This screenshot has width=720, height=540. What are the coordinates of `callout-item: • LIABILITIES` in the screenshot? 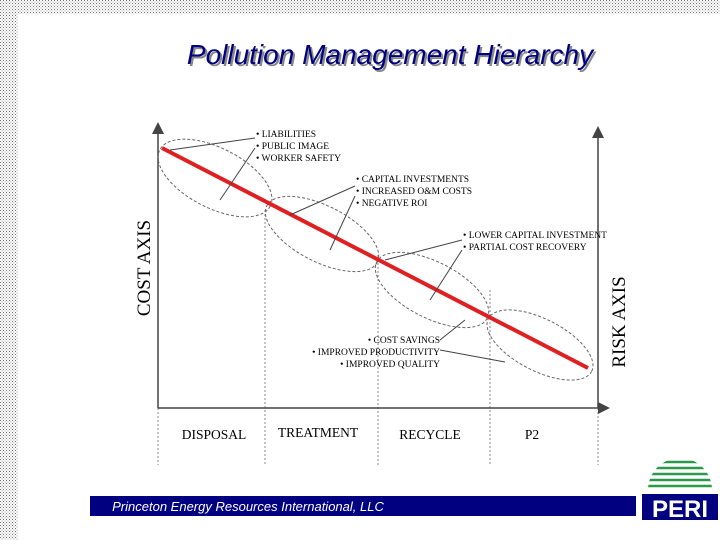 It's located at (286, 135).